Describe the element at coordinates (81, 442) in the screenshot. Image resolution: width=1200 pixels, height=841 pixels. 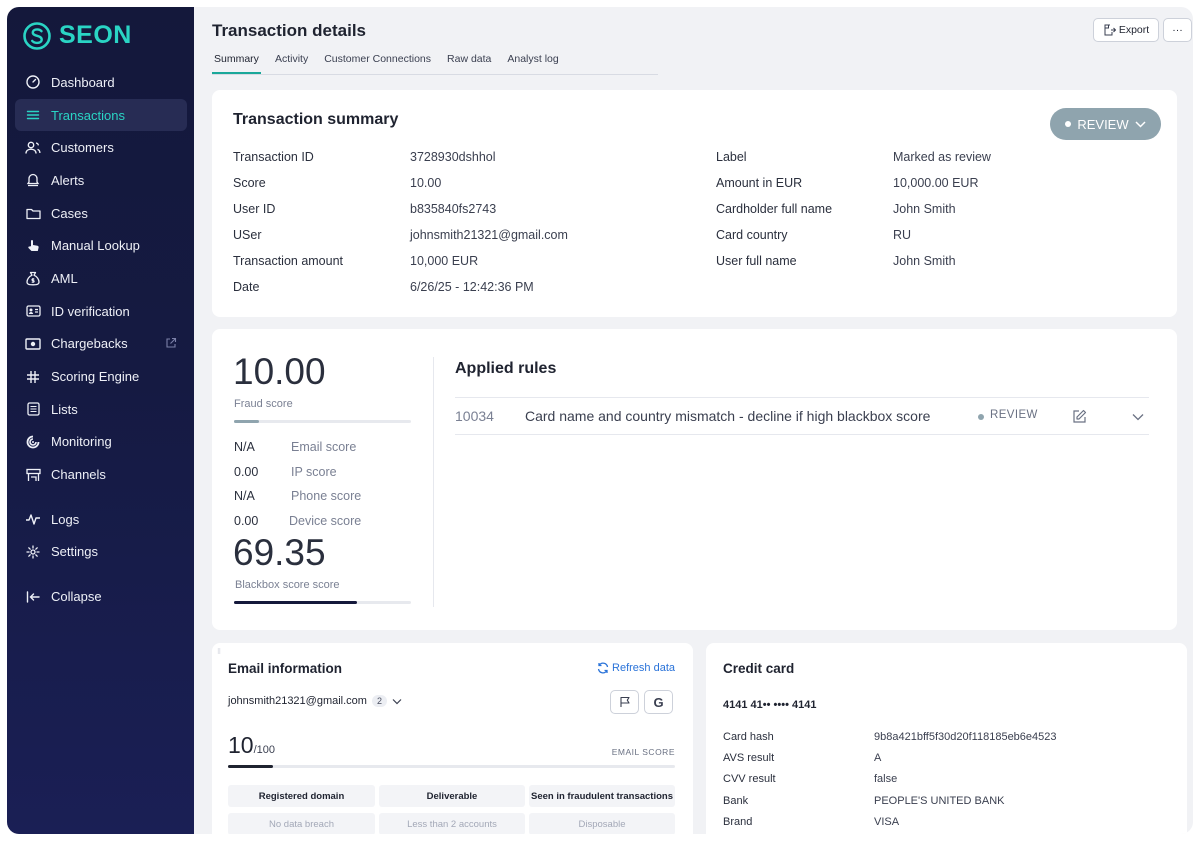
I see `sidebar-item-label: Monitoring` at that location.